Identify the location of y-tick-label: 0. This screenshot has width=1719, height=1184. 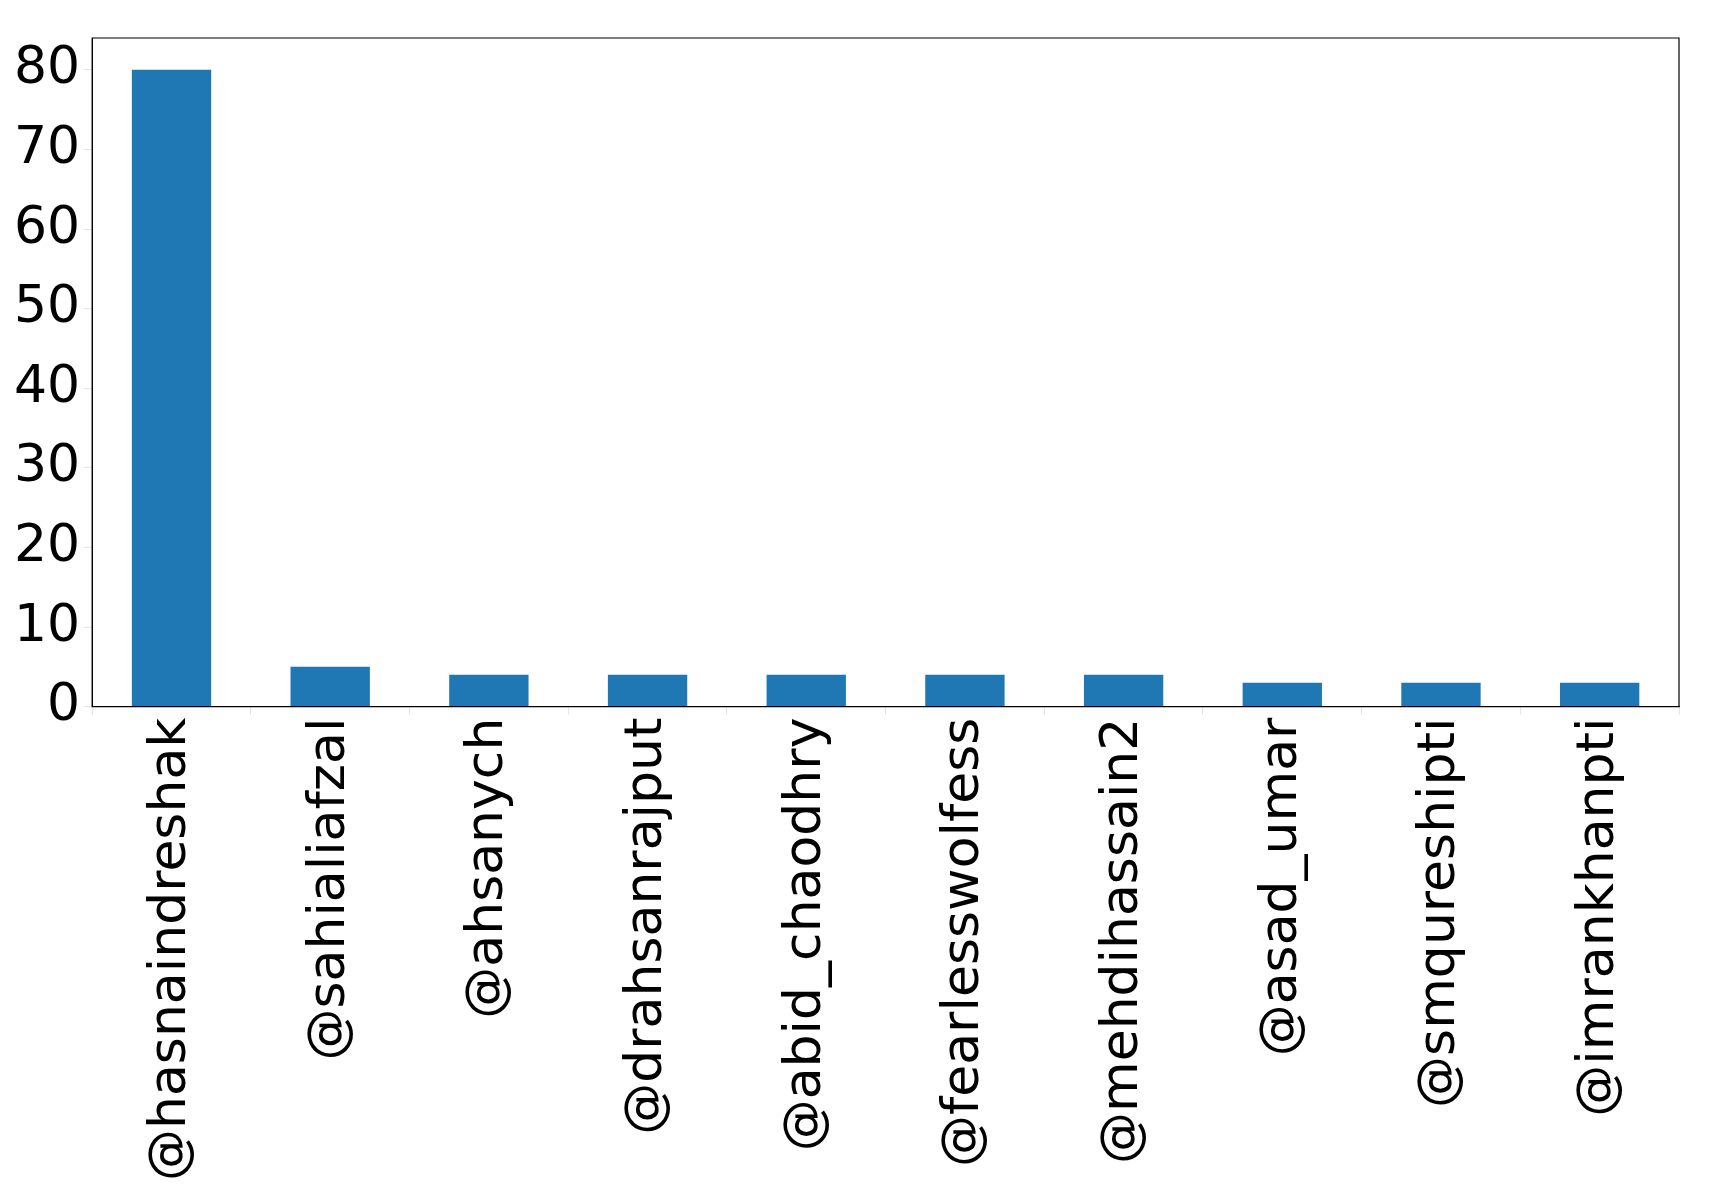
(64, 702).